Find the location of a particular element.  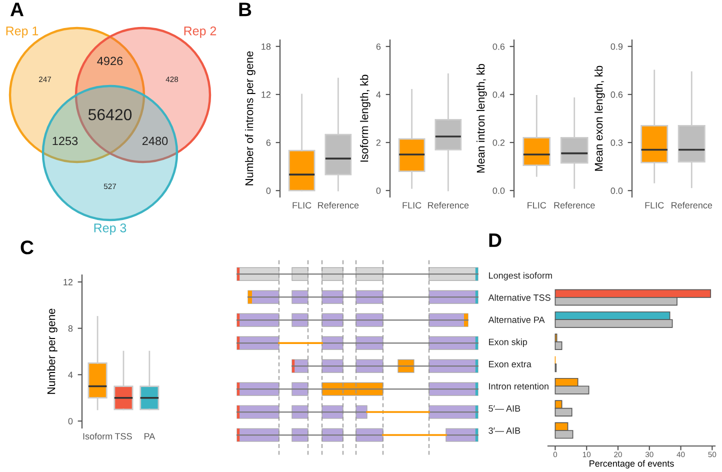

y-tick-label: 0.3 is located at coordinates (616, 143).